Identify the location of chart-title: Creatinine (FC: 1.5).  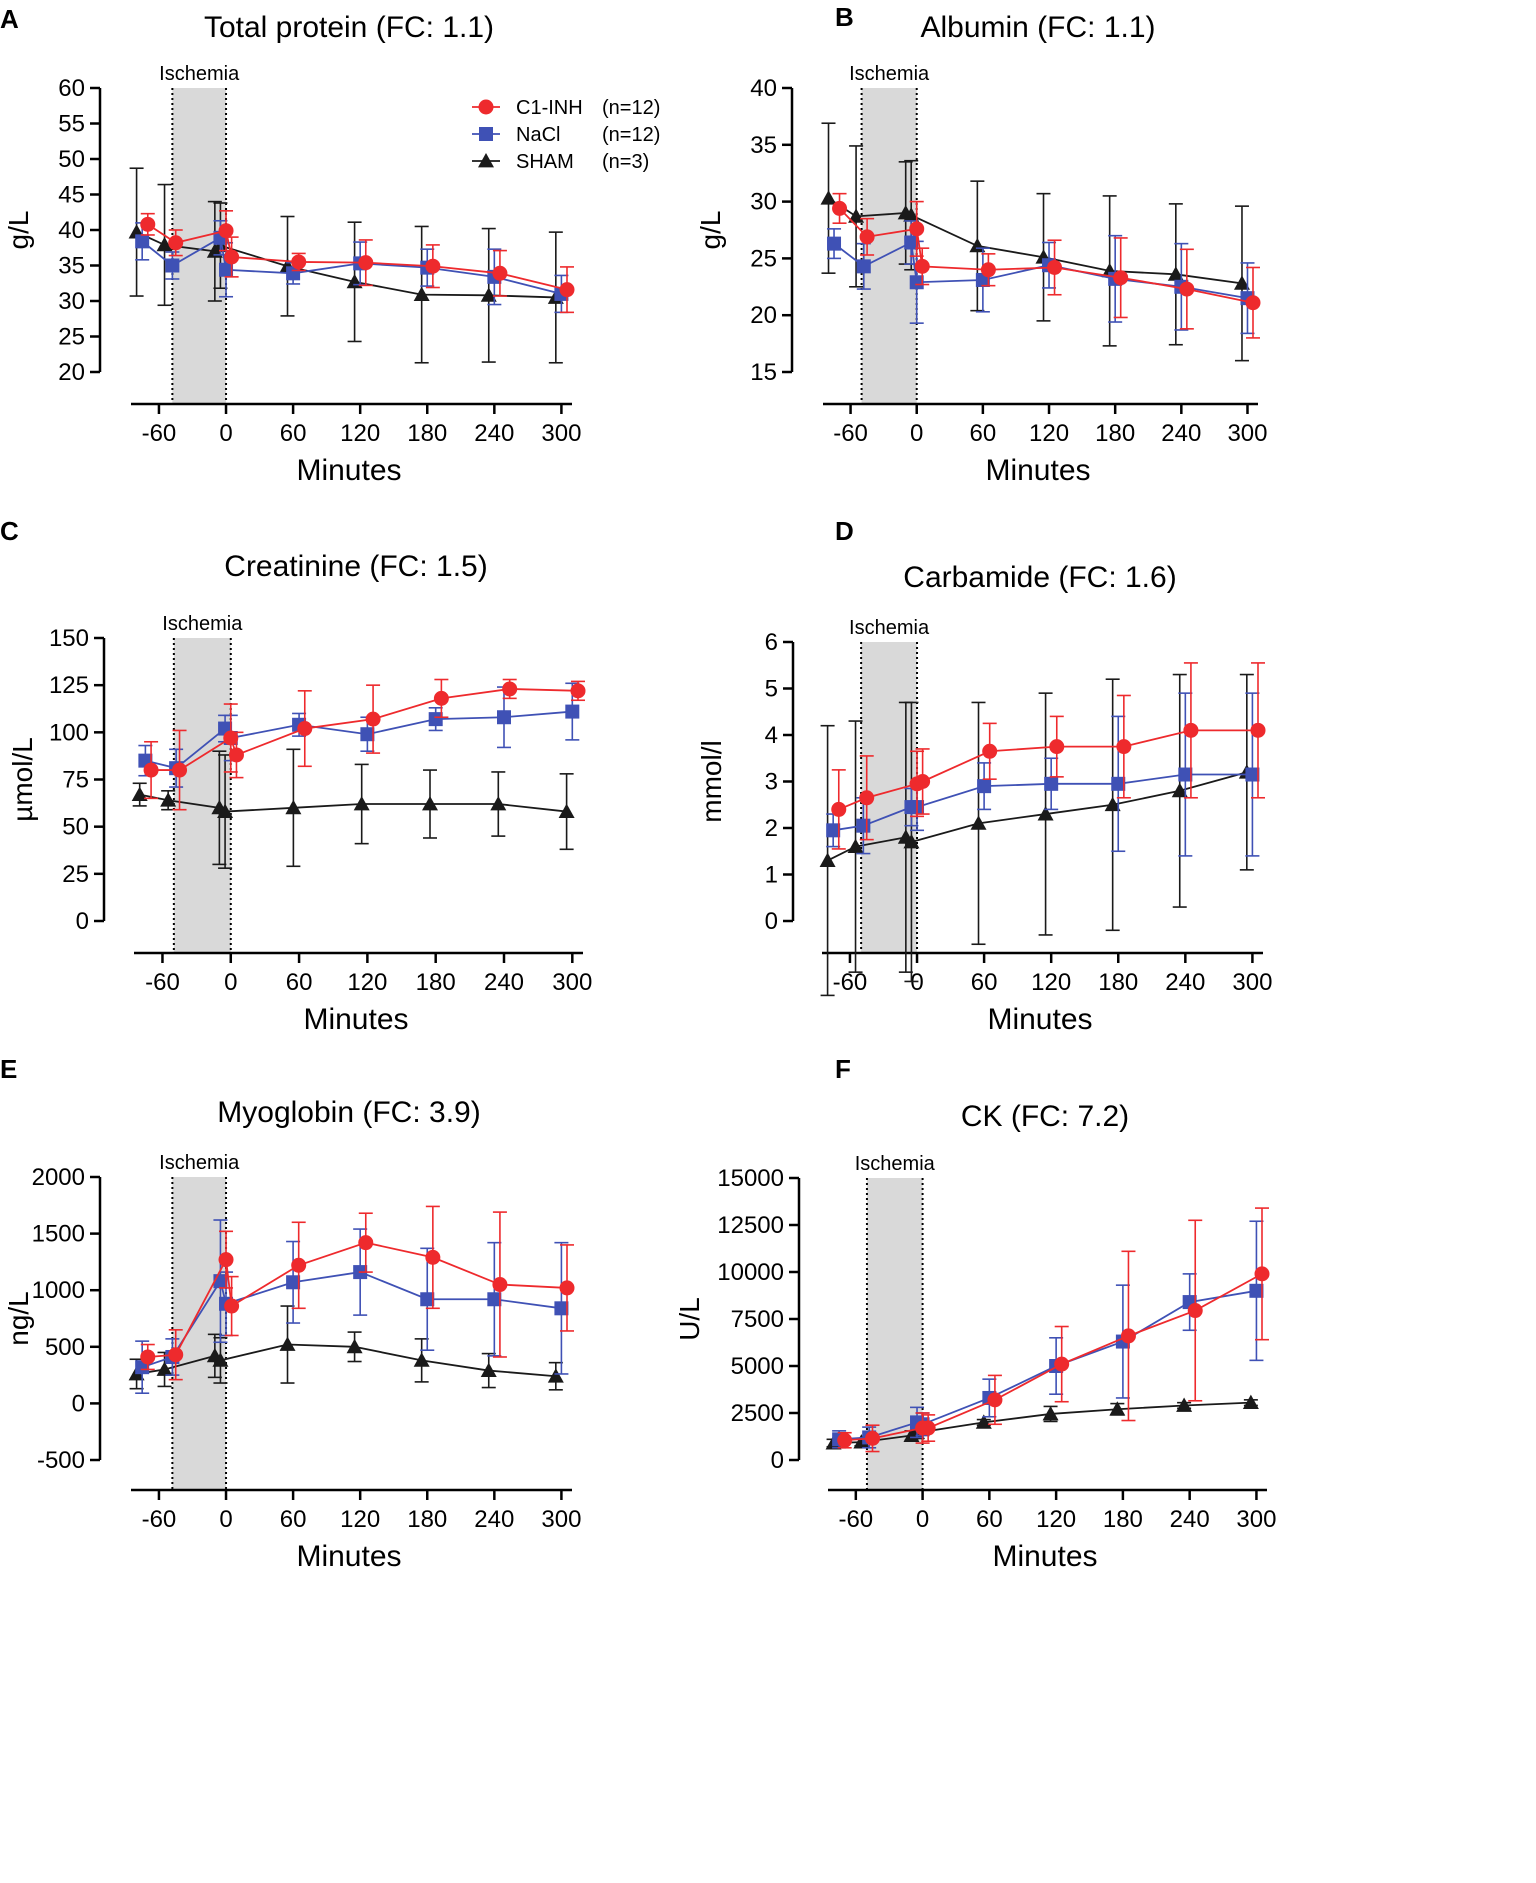
(355, 566).